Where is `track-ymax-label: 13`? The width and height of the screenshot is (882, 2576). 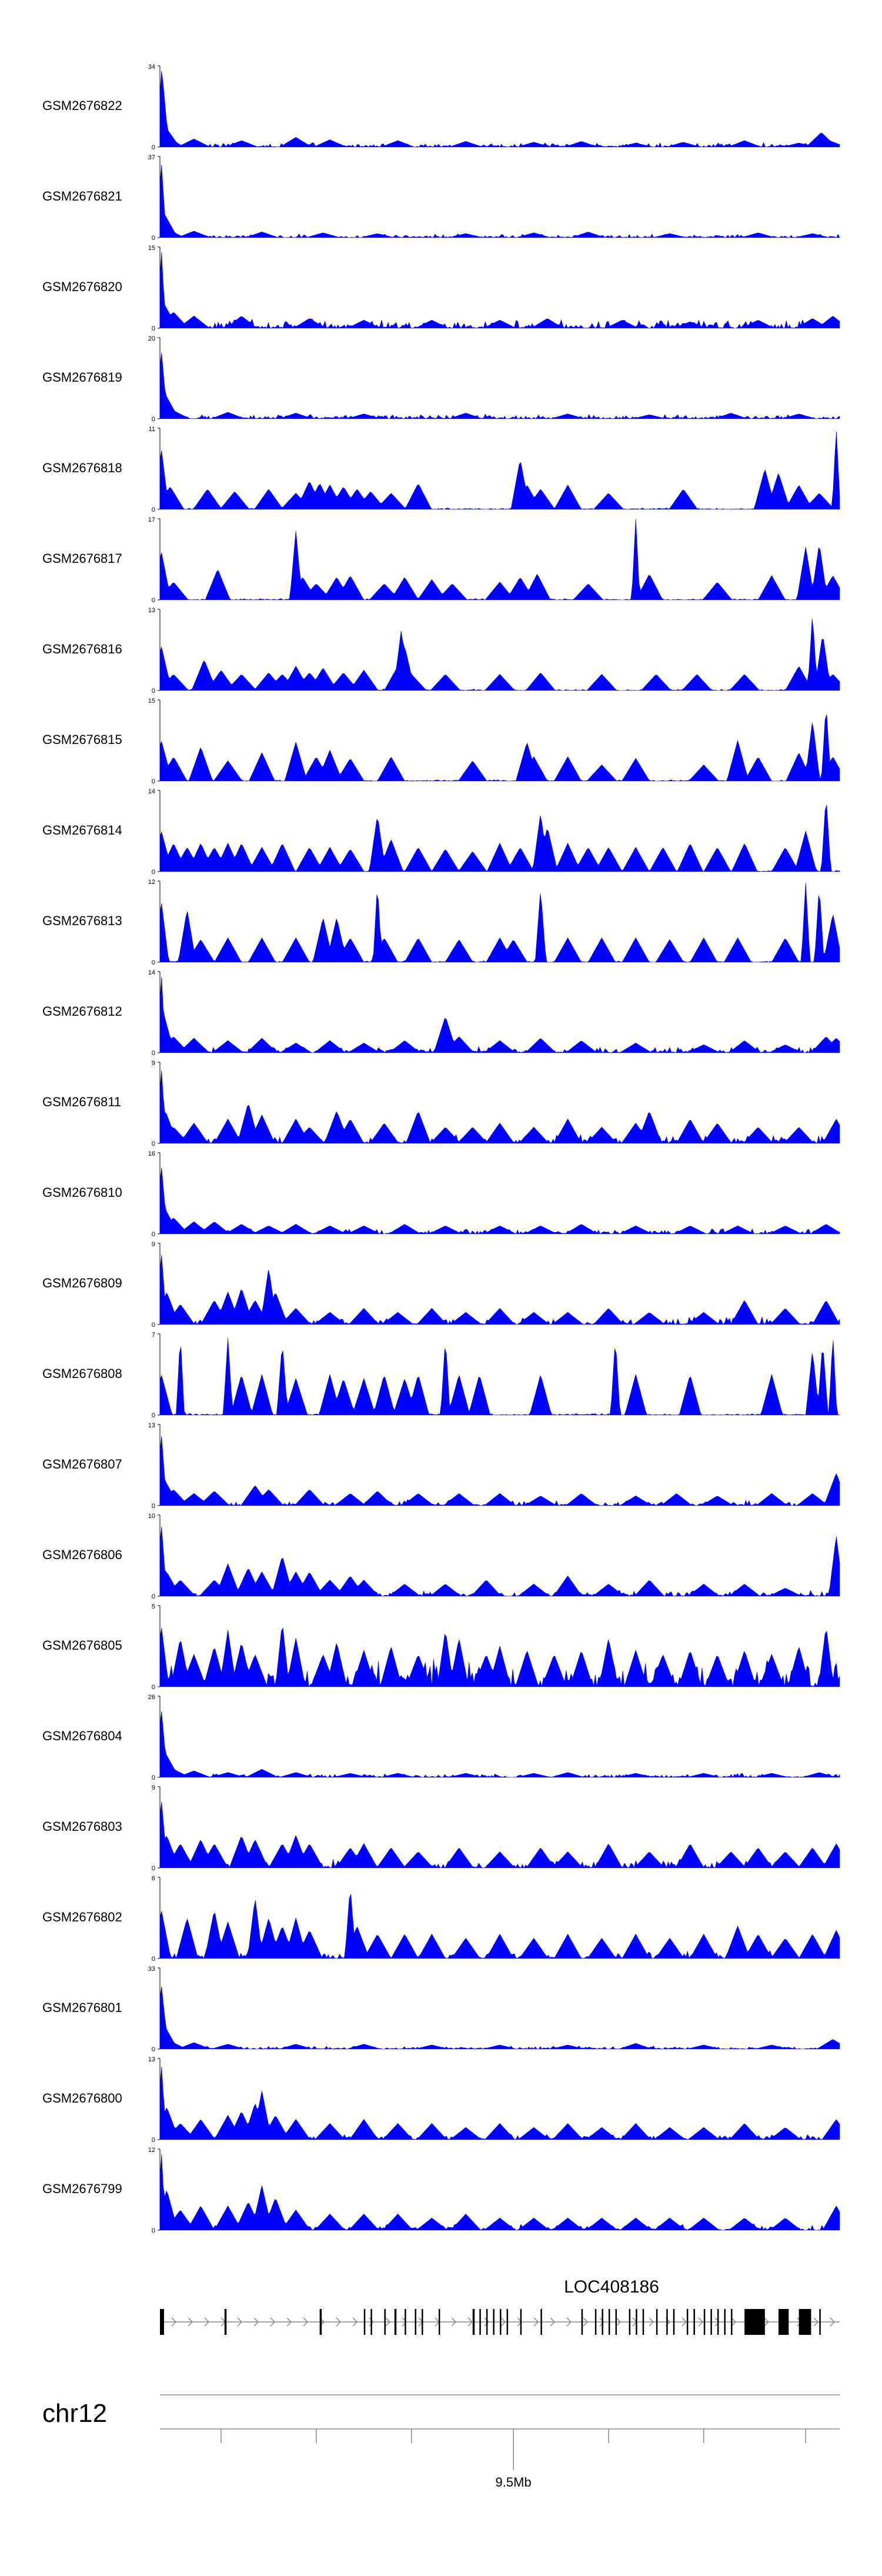 track-ymax-label: 13 is located at coordinates (151, 2059).